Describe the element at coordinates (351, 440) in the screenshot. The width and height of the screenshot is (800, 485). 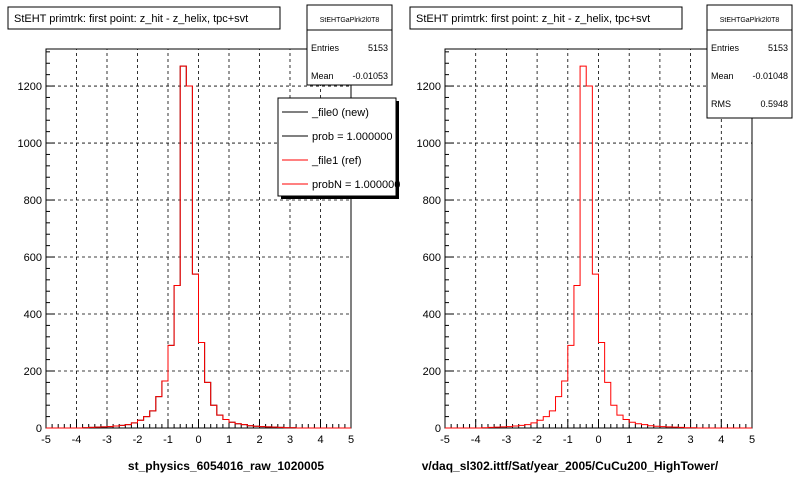
I see `chart1-x-tick-label: 5` at that location.